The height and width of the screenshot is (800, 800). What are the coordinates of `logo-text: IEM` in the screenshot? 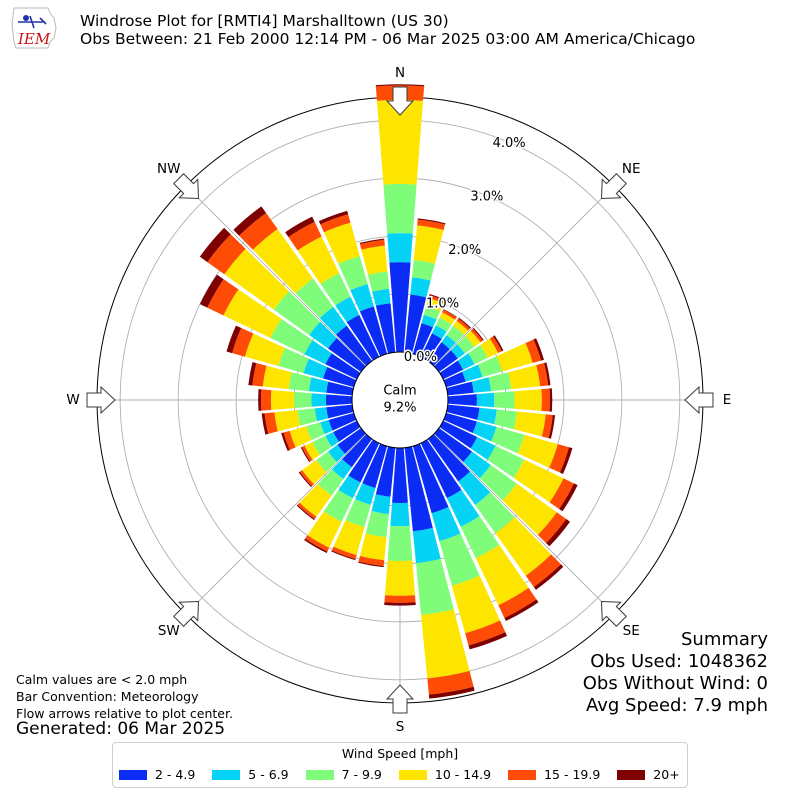 It's located at (34, 39).